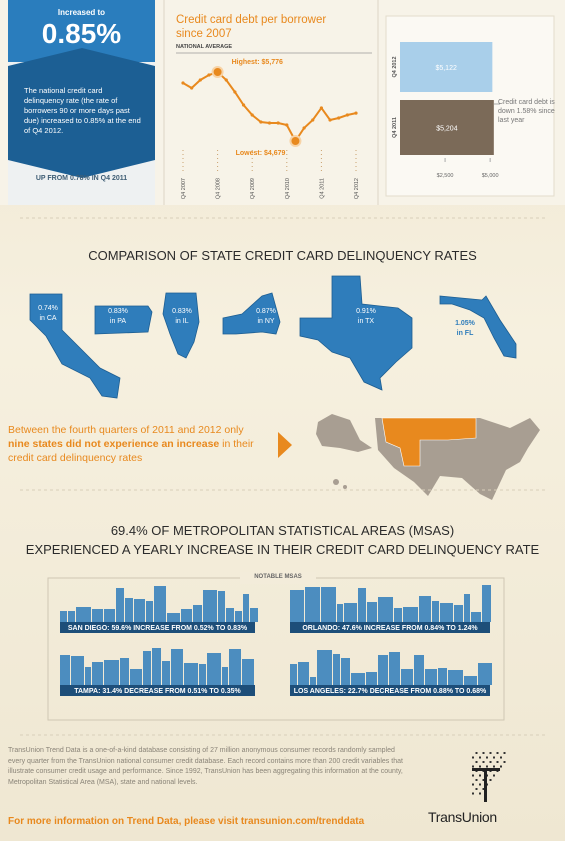 The image size is (565, 841). What do you see at coordinates (118, 311) in the screenshot?
I see `state-rate: 0.83%` at bounding box center [118, 311].